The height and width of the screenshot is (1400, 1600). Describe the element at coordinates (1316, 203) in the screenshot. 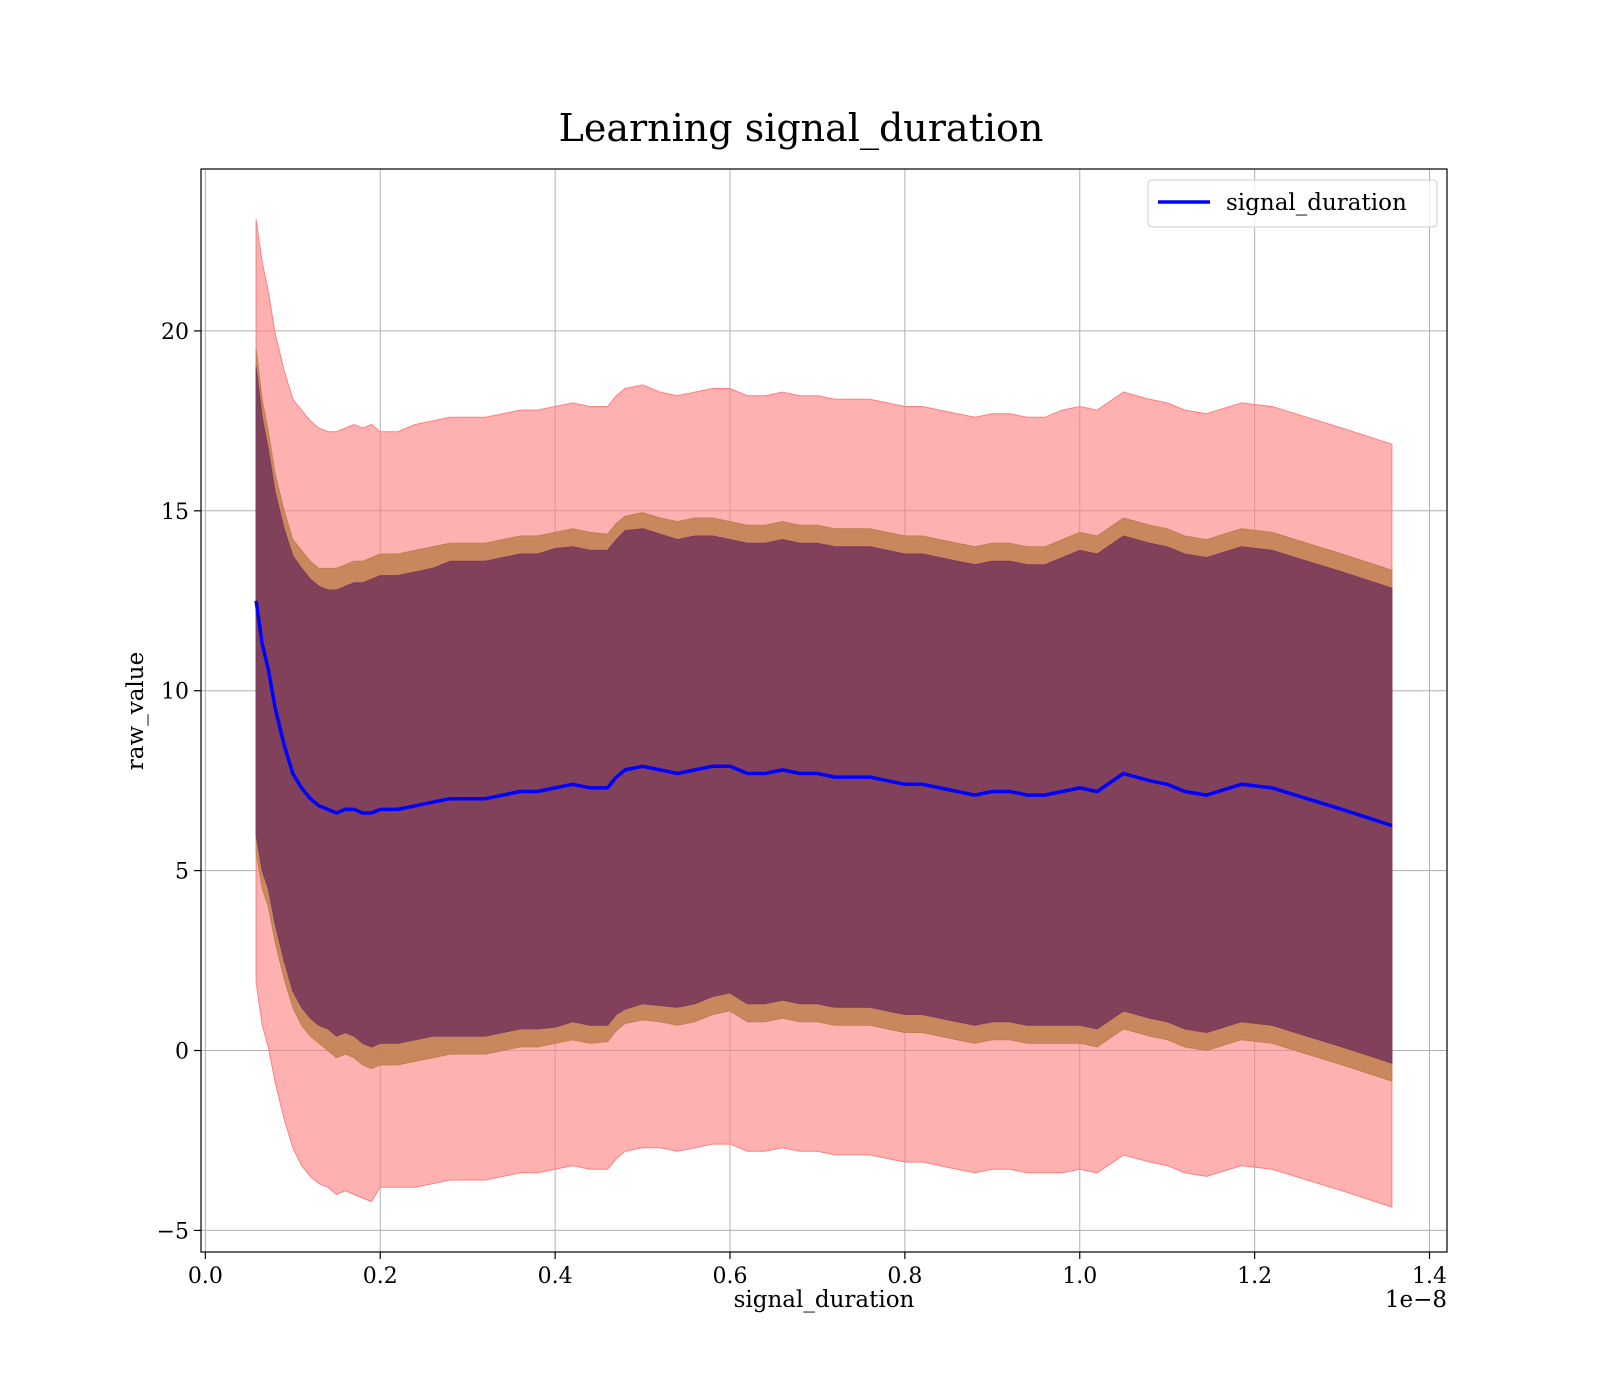

I see `legend-label: signal_duration` at that location.